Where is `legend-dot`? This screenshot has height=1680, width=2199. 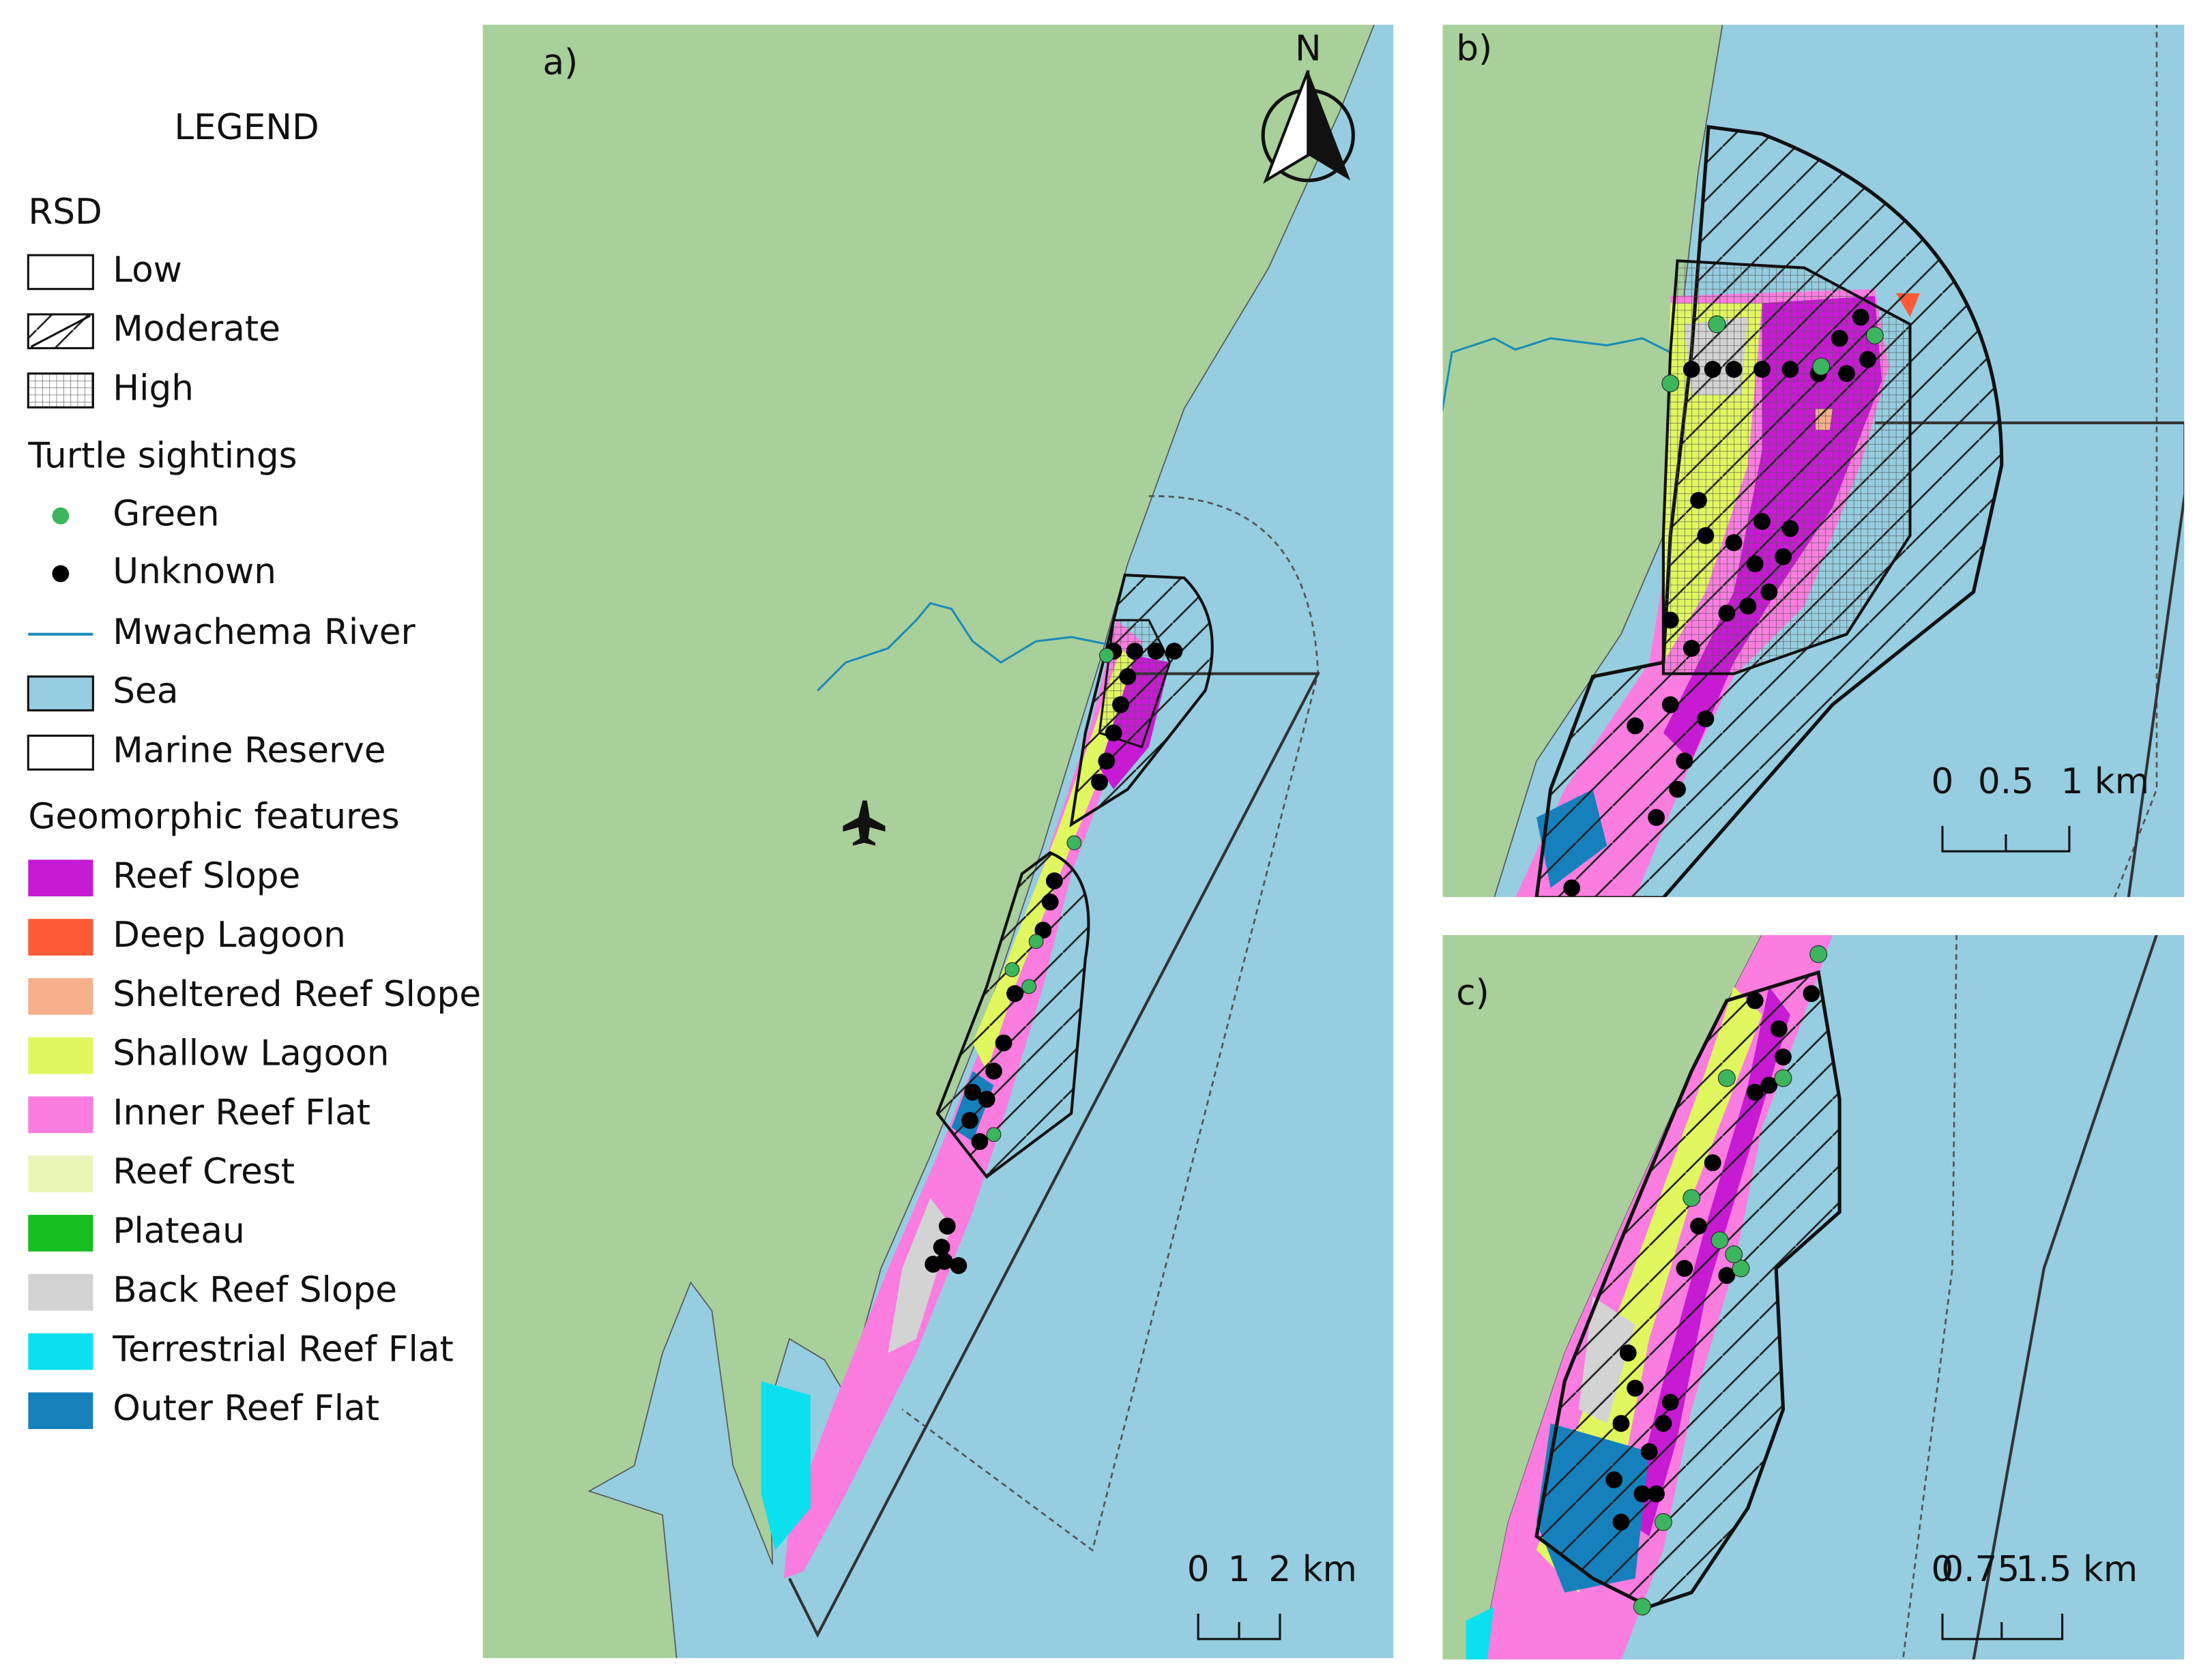
legend-dot is located at coordinates (61, 574).